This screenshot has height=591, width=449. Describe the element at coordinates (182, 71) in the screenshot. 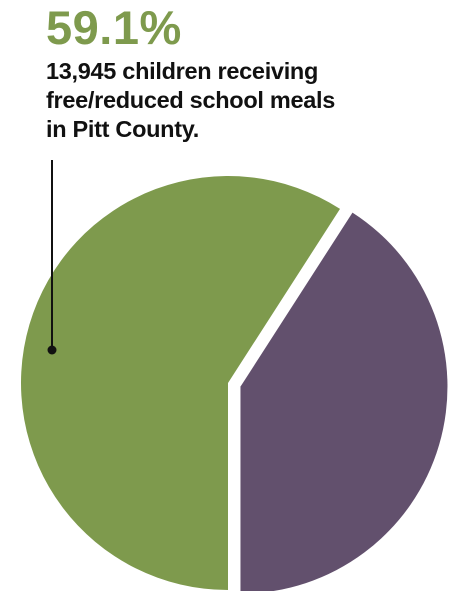

I see `callout-line-1: 13,945 children receiving` at that location.